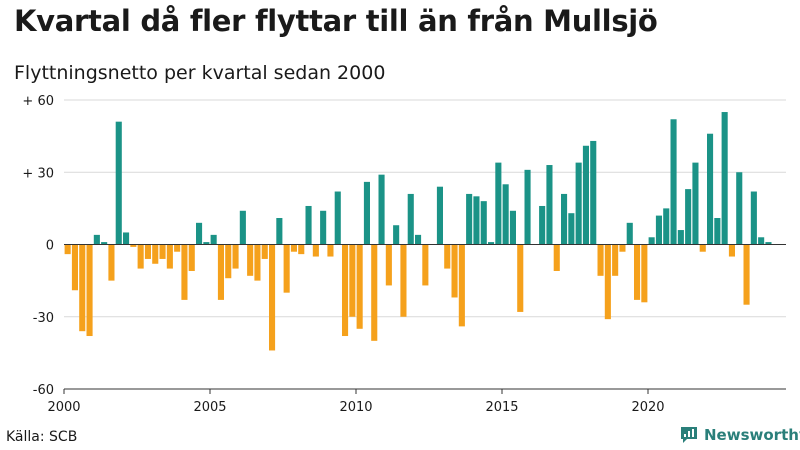  Describe the element at coordinates (501, 407) in the screenshot. I see `x-tick-label: 2015` at that location.